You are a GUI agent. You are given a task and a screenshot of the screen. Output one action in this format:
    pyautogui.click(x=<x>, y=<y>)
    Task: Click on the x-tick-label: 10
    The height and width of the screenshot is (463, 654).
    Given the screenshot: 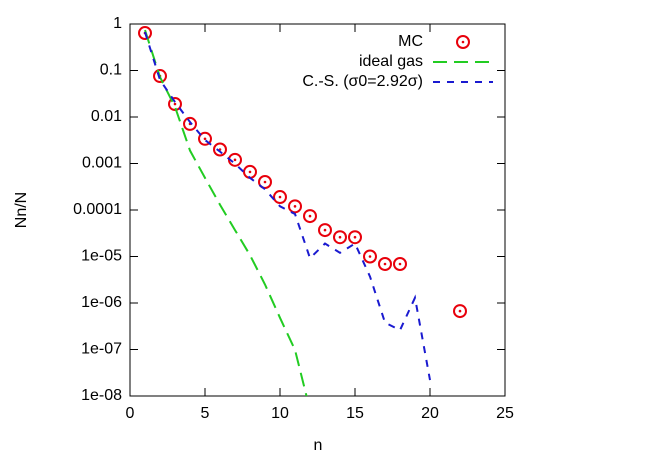 What is the action you would take?
    pyautogui.click(x=280, y=413)
    